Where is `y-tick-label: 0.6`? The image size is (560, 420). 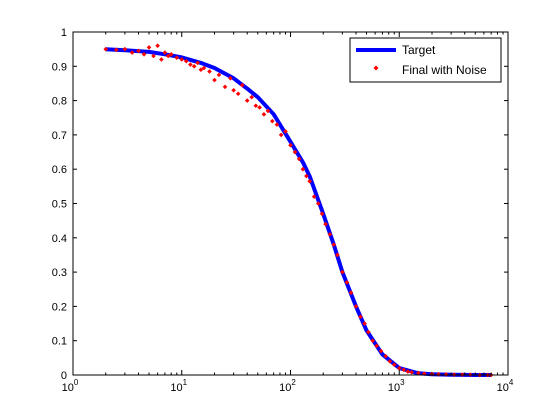 y-tick-label: 0.6 is located at coordinates (59, 170).